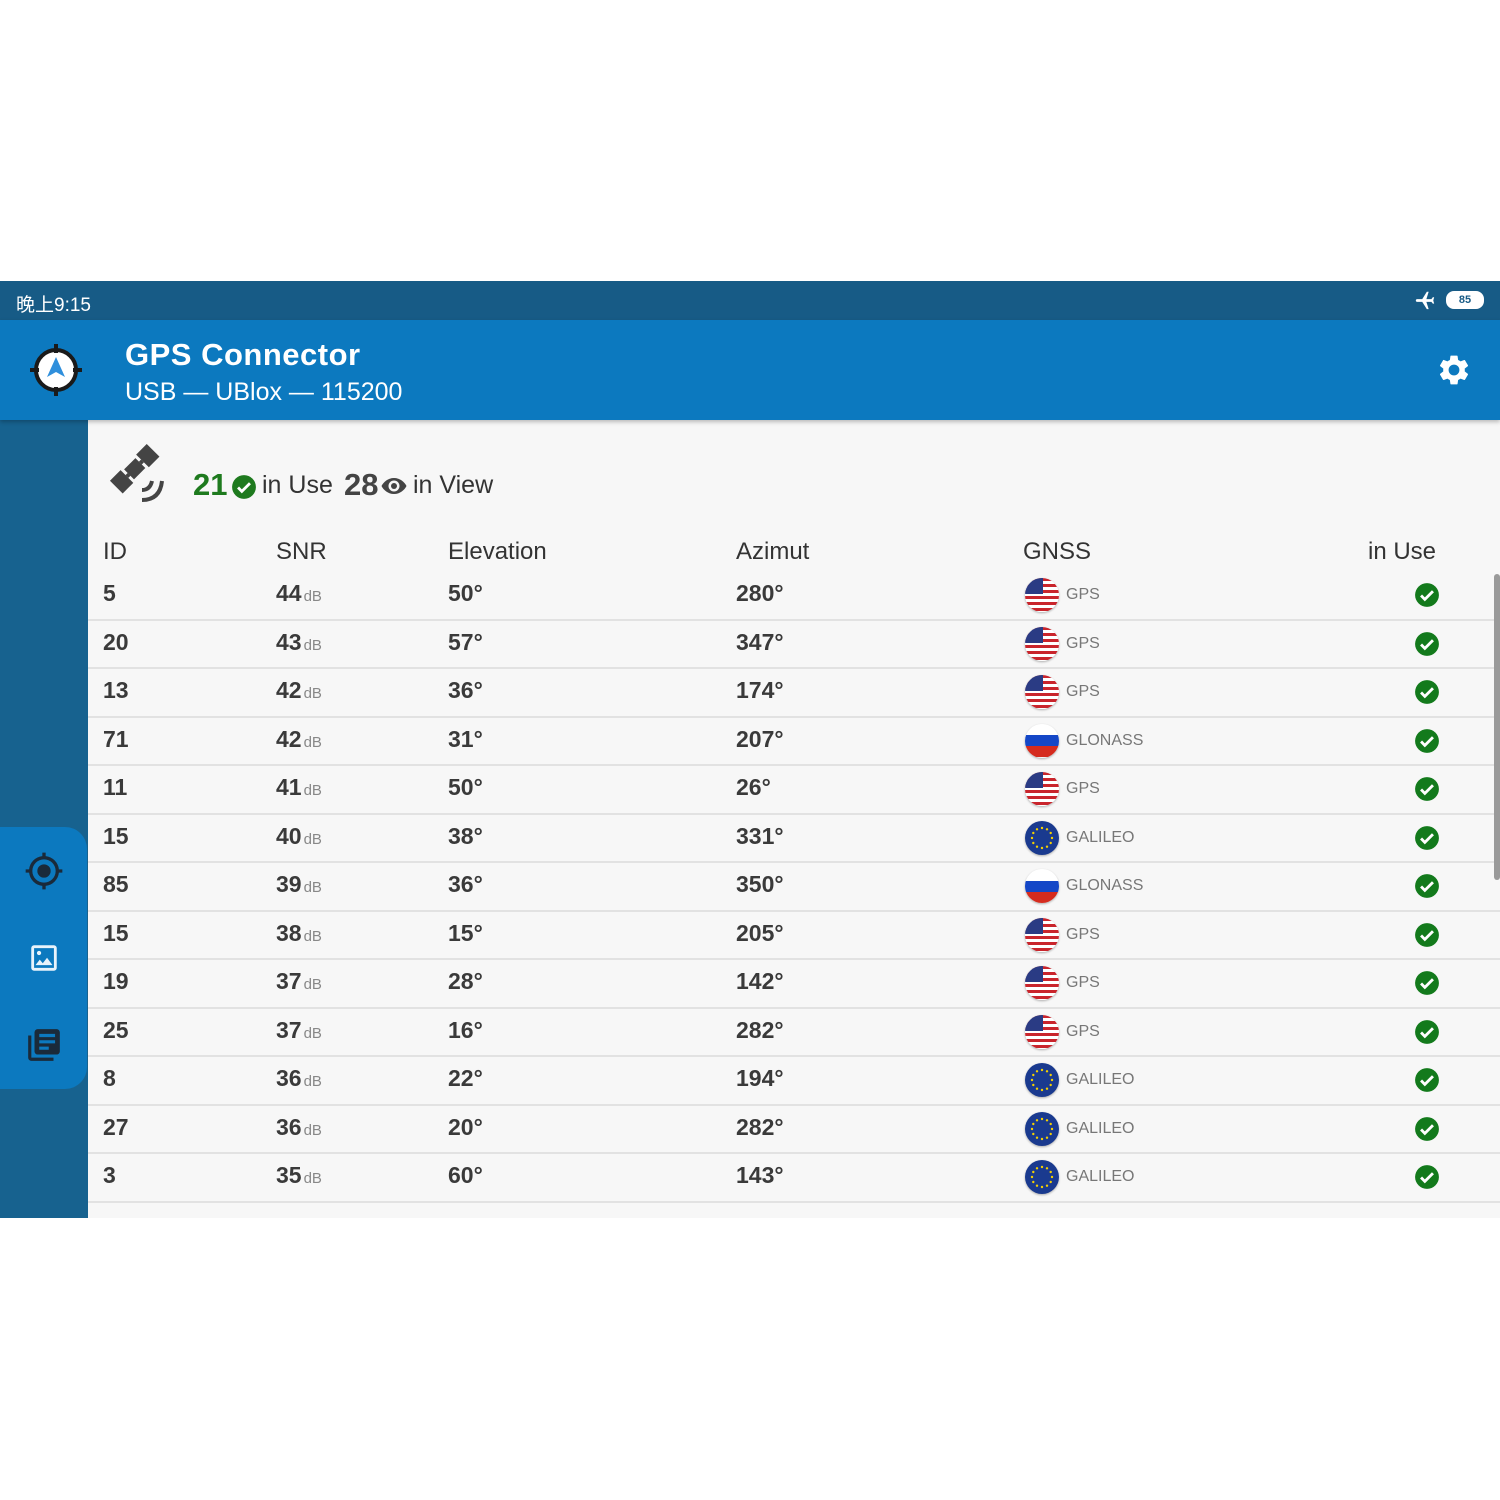  Describe the element at coordinates (760, 884) in the screenshot. I see `azimut-value: 350°` at that location.